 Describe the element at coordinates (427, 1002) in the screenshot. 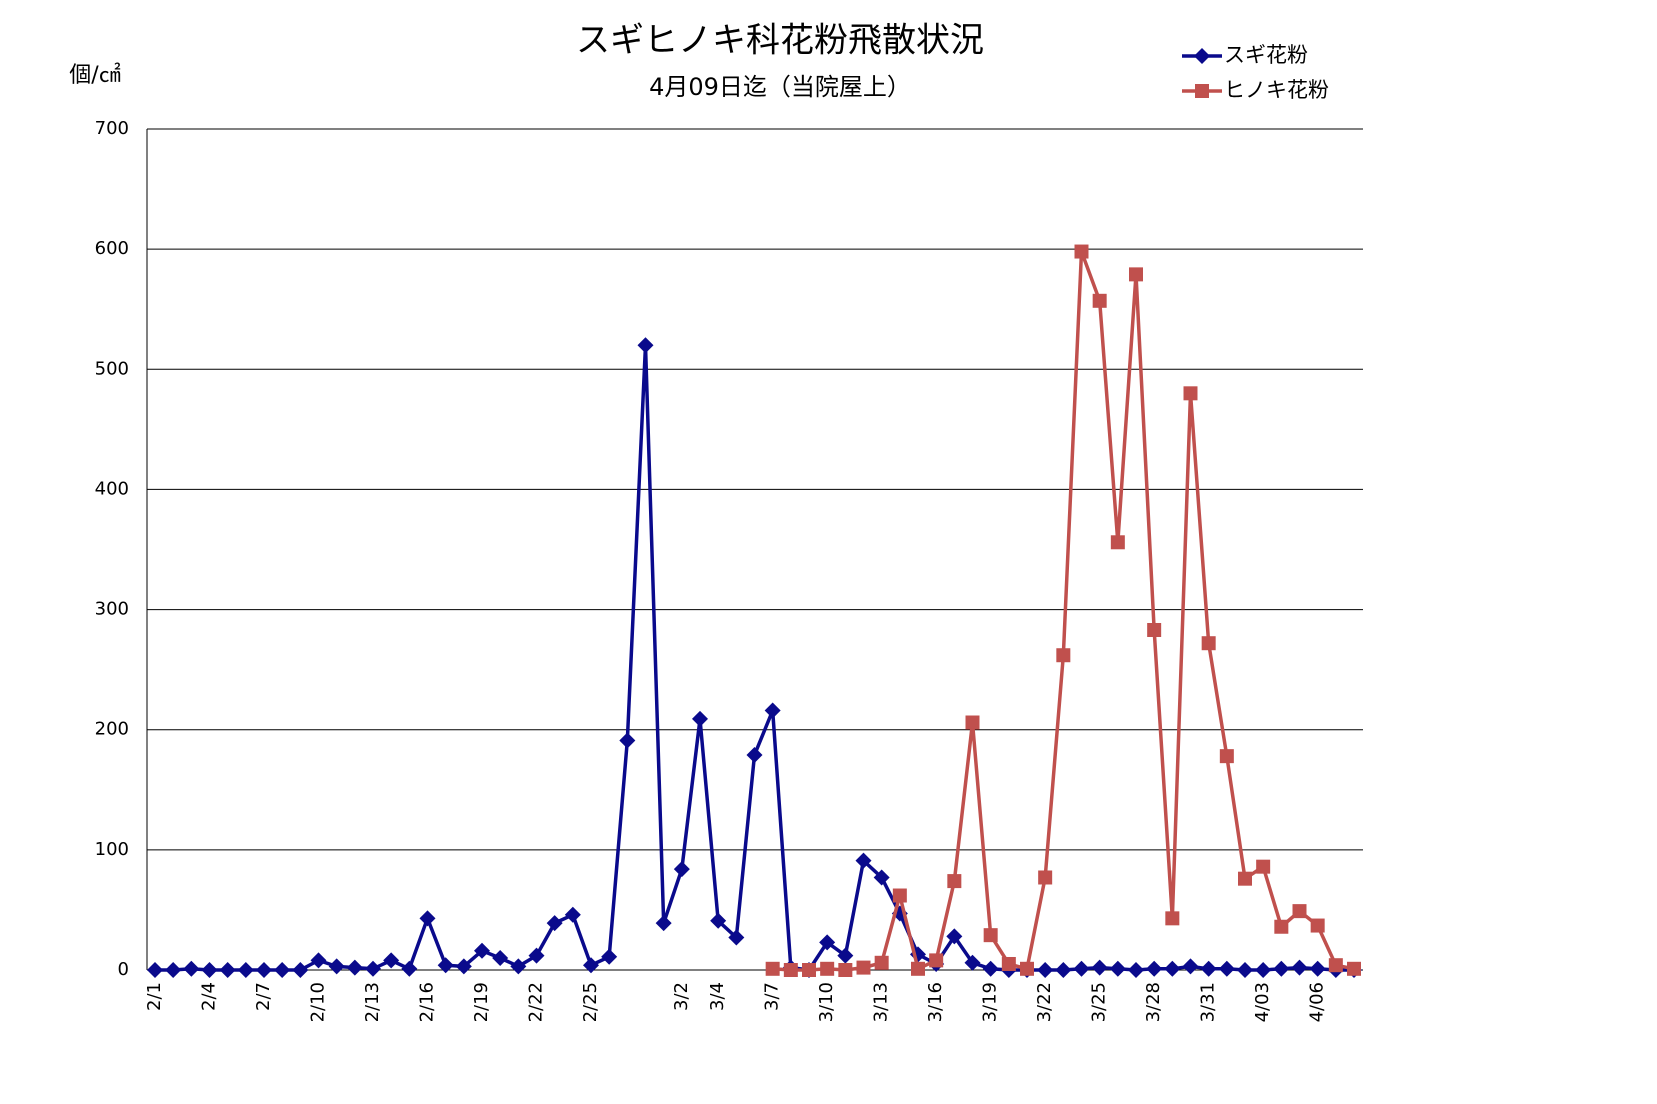

I see `x-tick-label: 2/16` at that location.